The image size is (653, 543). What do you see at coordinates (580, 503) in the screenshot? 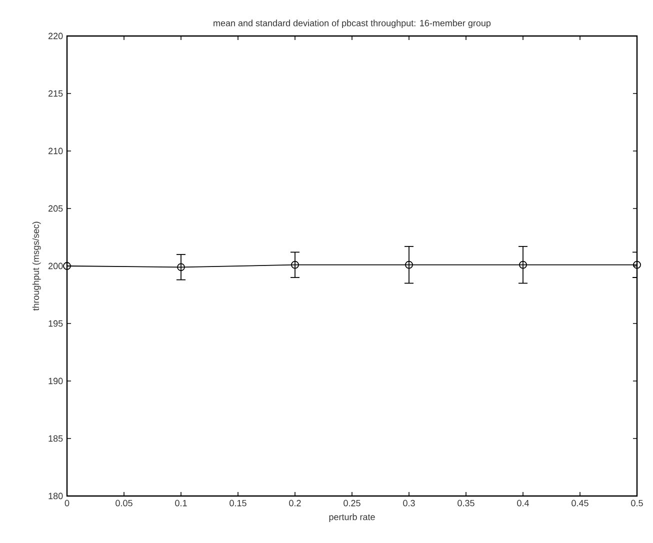
I see `x-tick-label: 0.45` at bounding box center [580, 503].